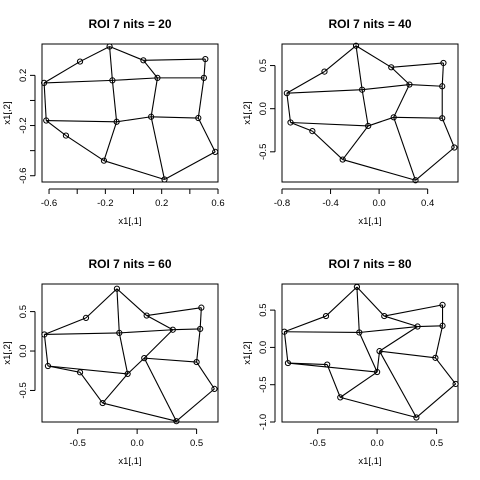 This screenshot has width=480, height=480. I want to click on x-tick-label: -0.2, so click(105, 203).